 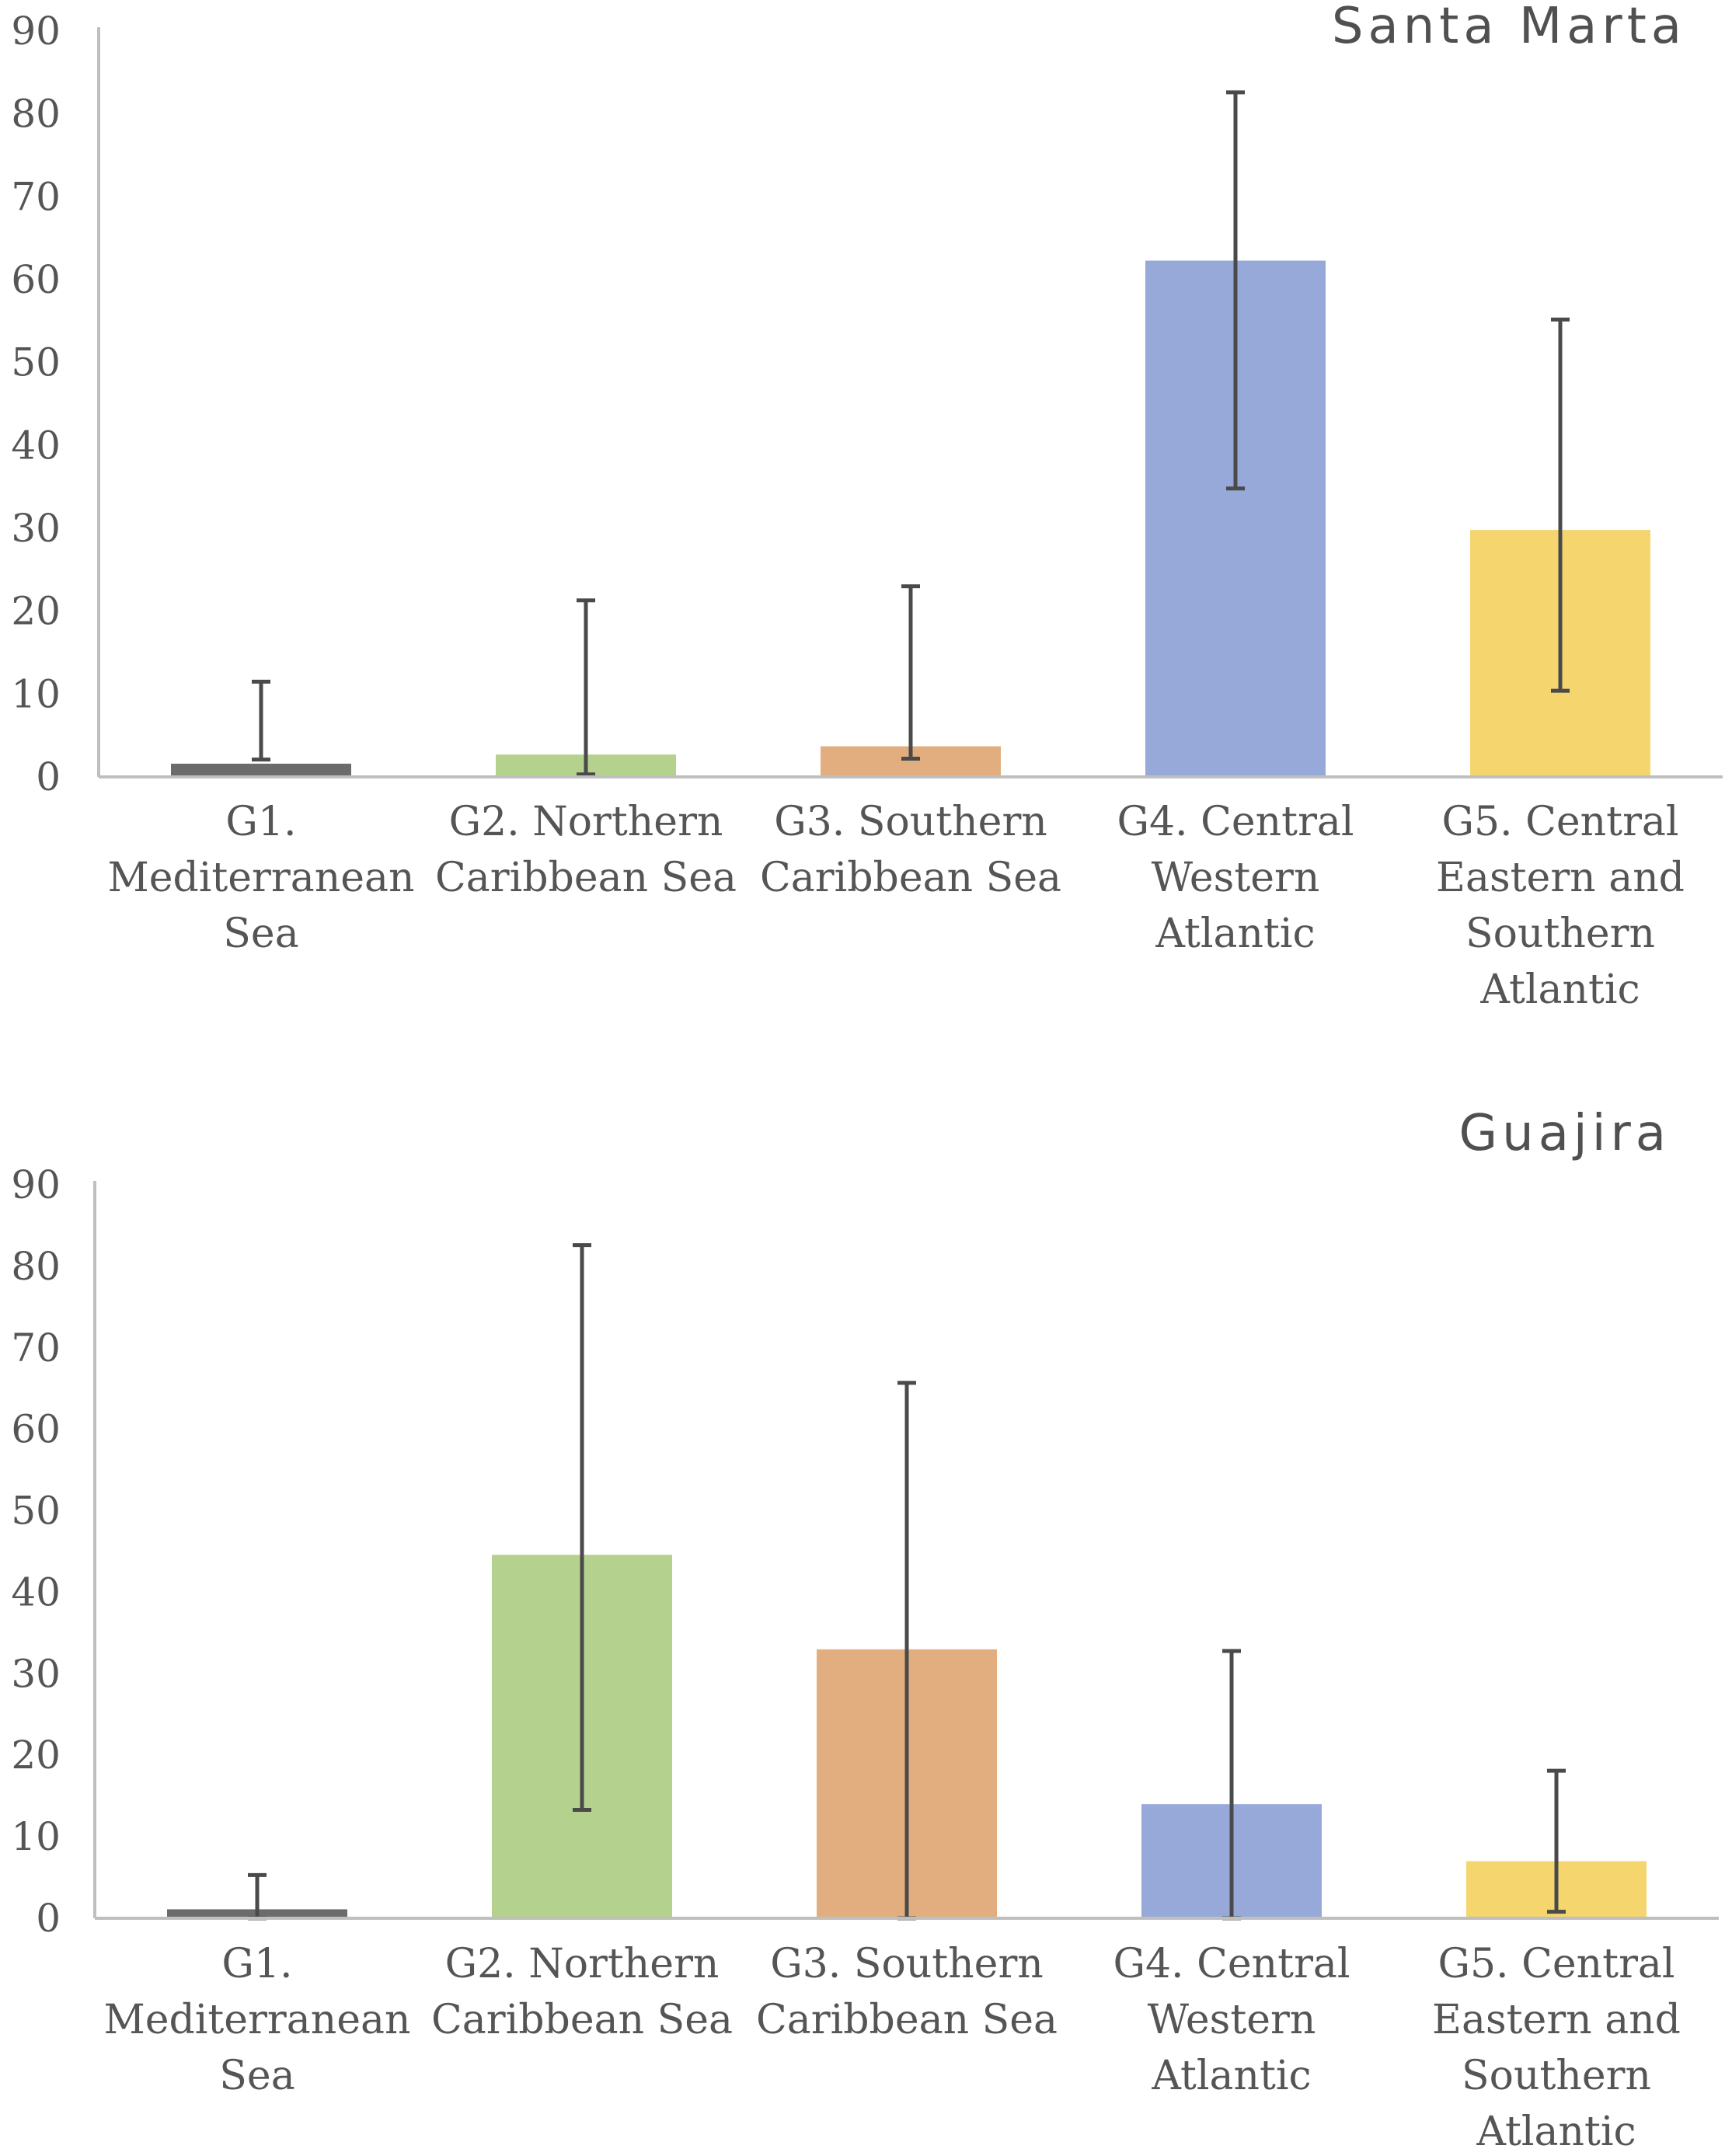 What do you see at coordinates (1565, 1133) in the screenshot?
I see `chart-title: Guajira` at bounding box center [1565, 1133].